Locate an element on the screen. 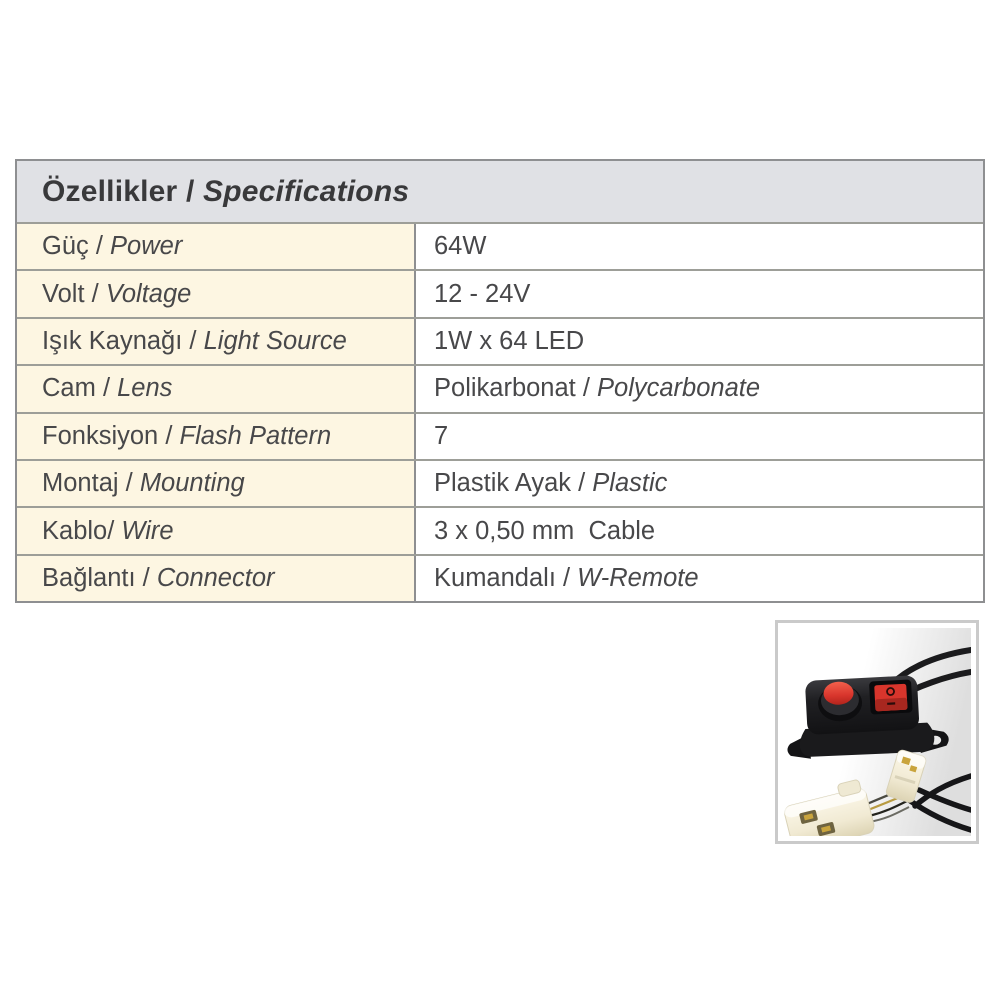 Image resolution: width=1000 pixels, height=1000 pixels. switch-box is located at coordinates (868, 717).